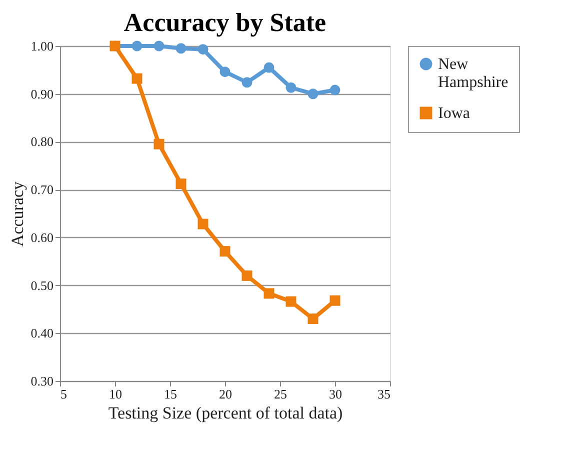  Describe the element at coordinates (473, 73) in the screenshot. I see `legend-label: New Hampshire` at that location.